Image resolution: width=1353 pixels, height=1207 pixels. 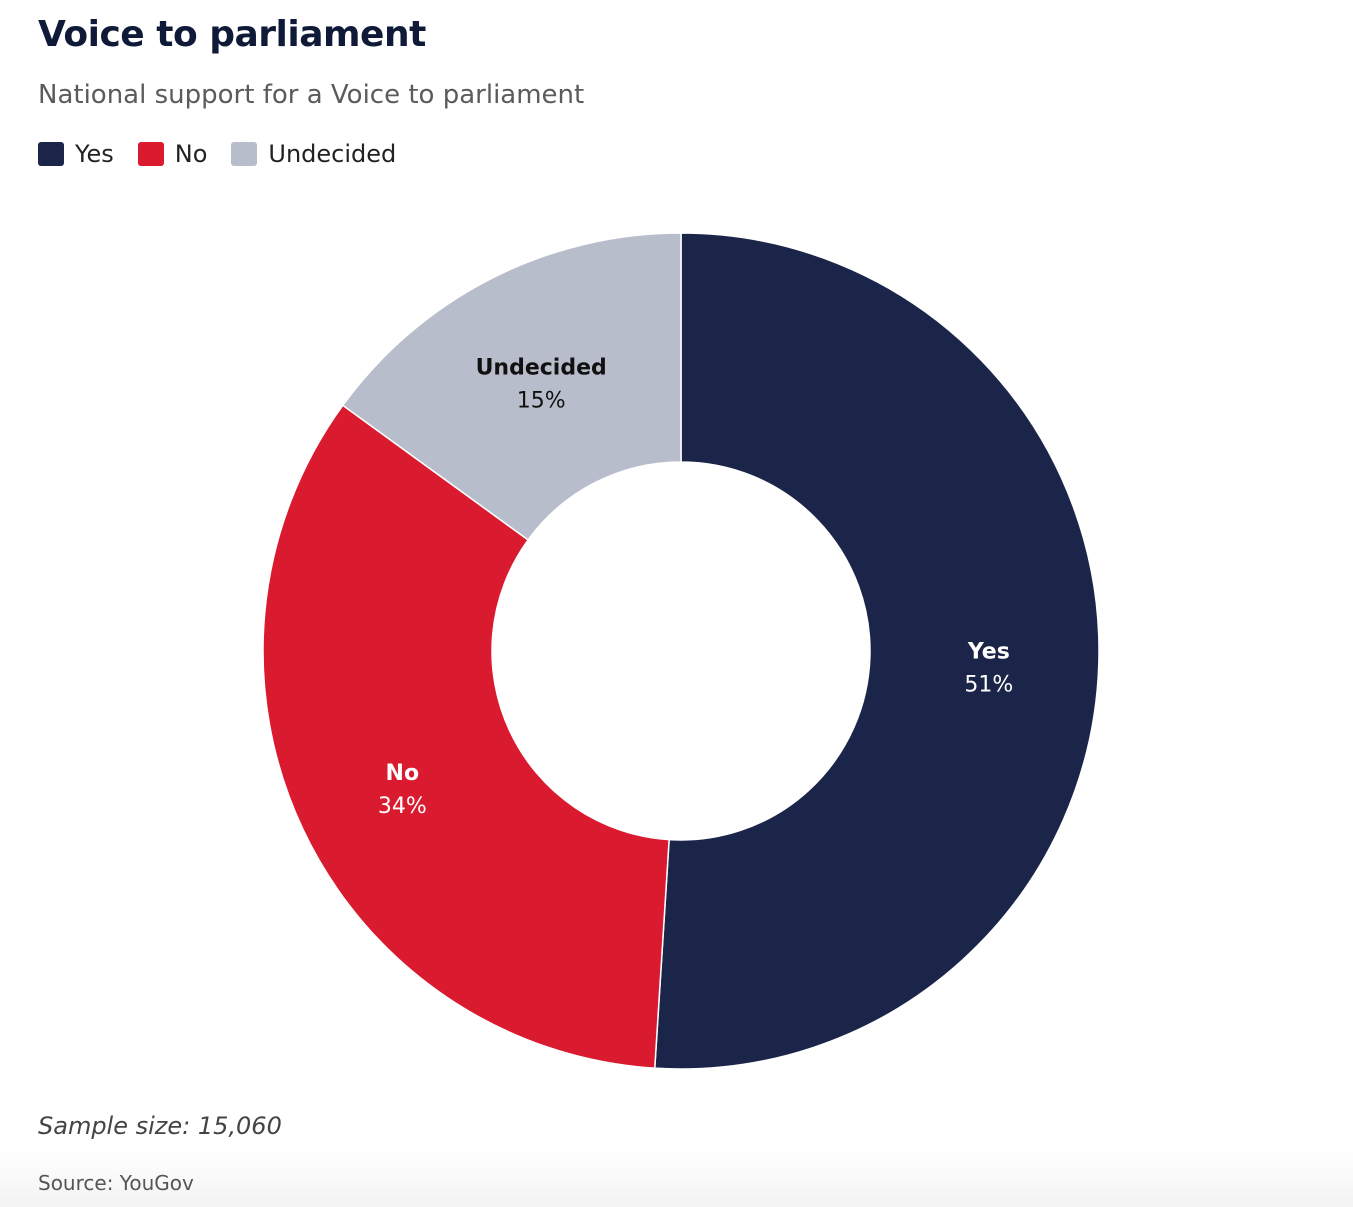 What do you see at coordinates (160, 1126) in the screenshot?
I see `sample-size-note: Sample size: 15,060` at bounding box center [160, 1126].